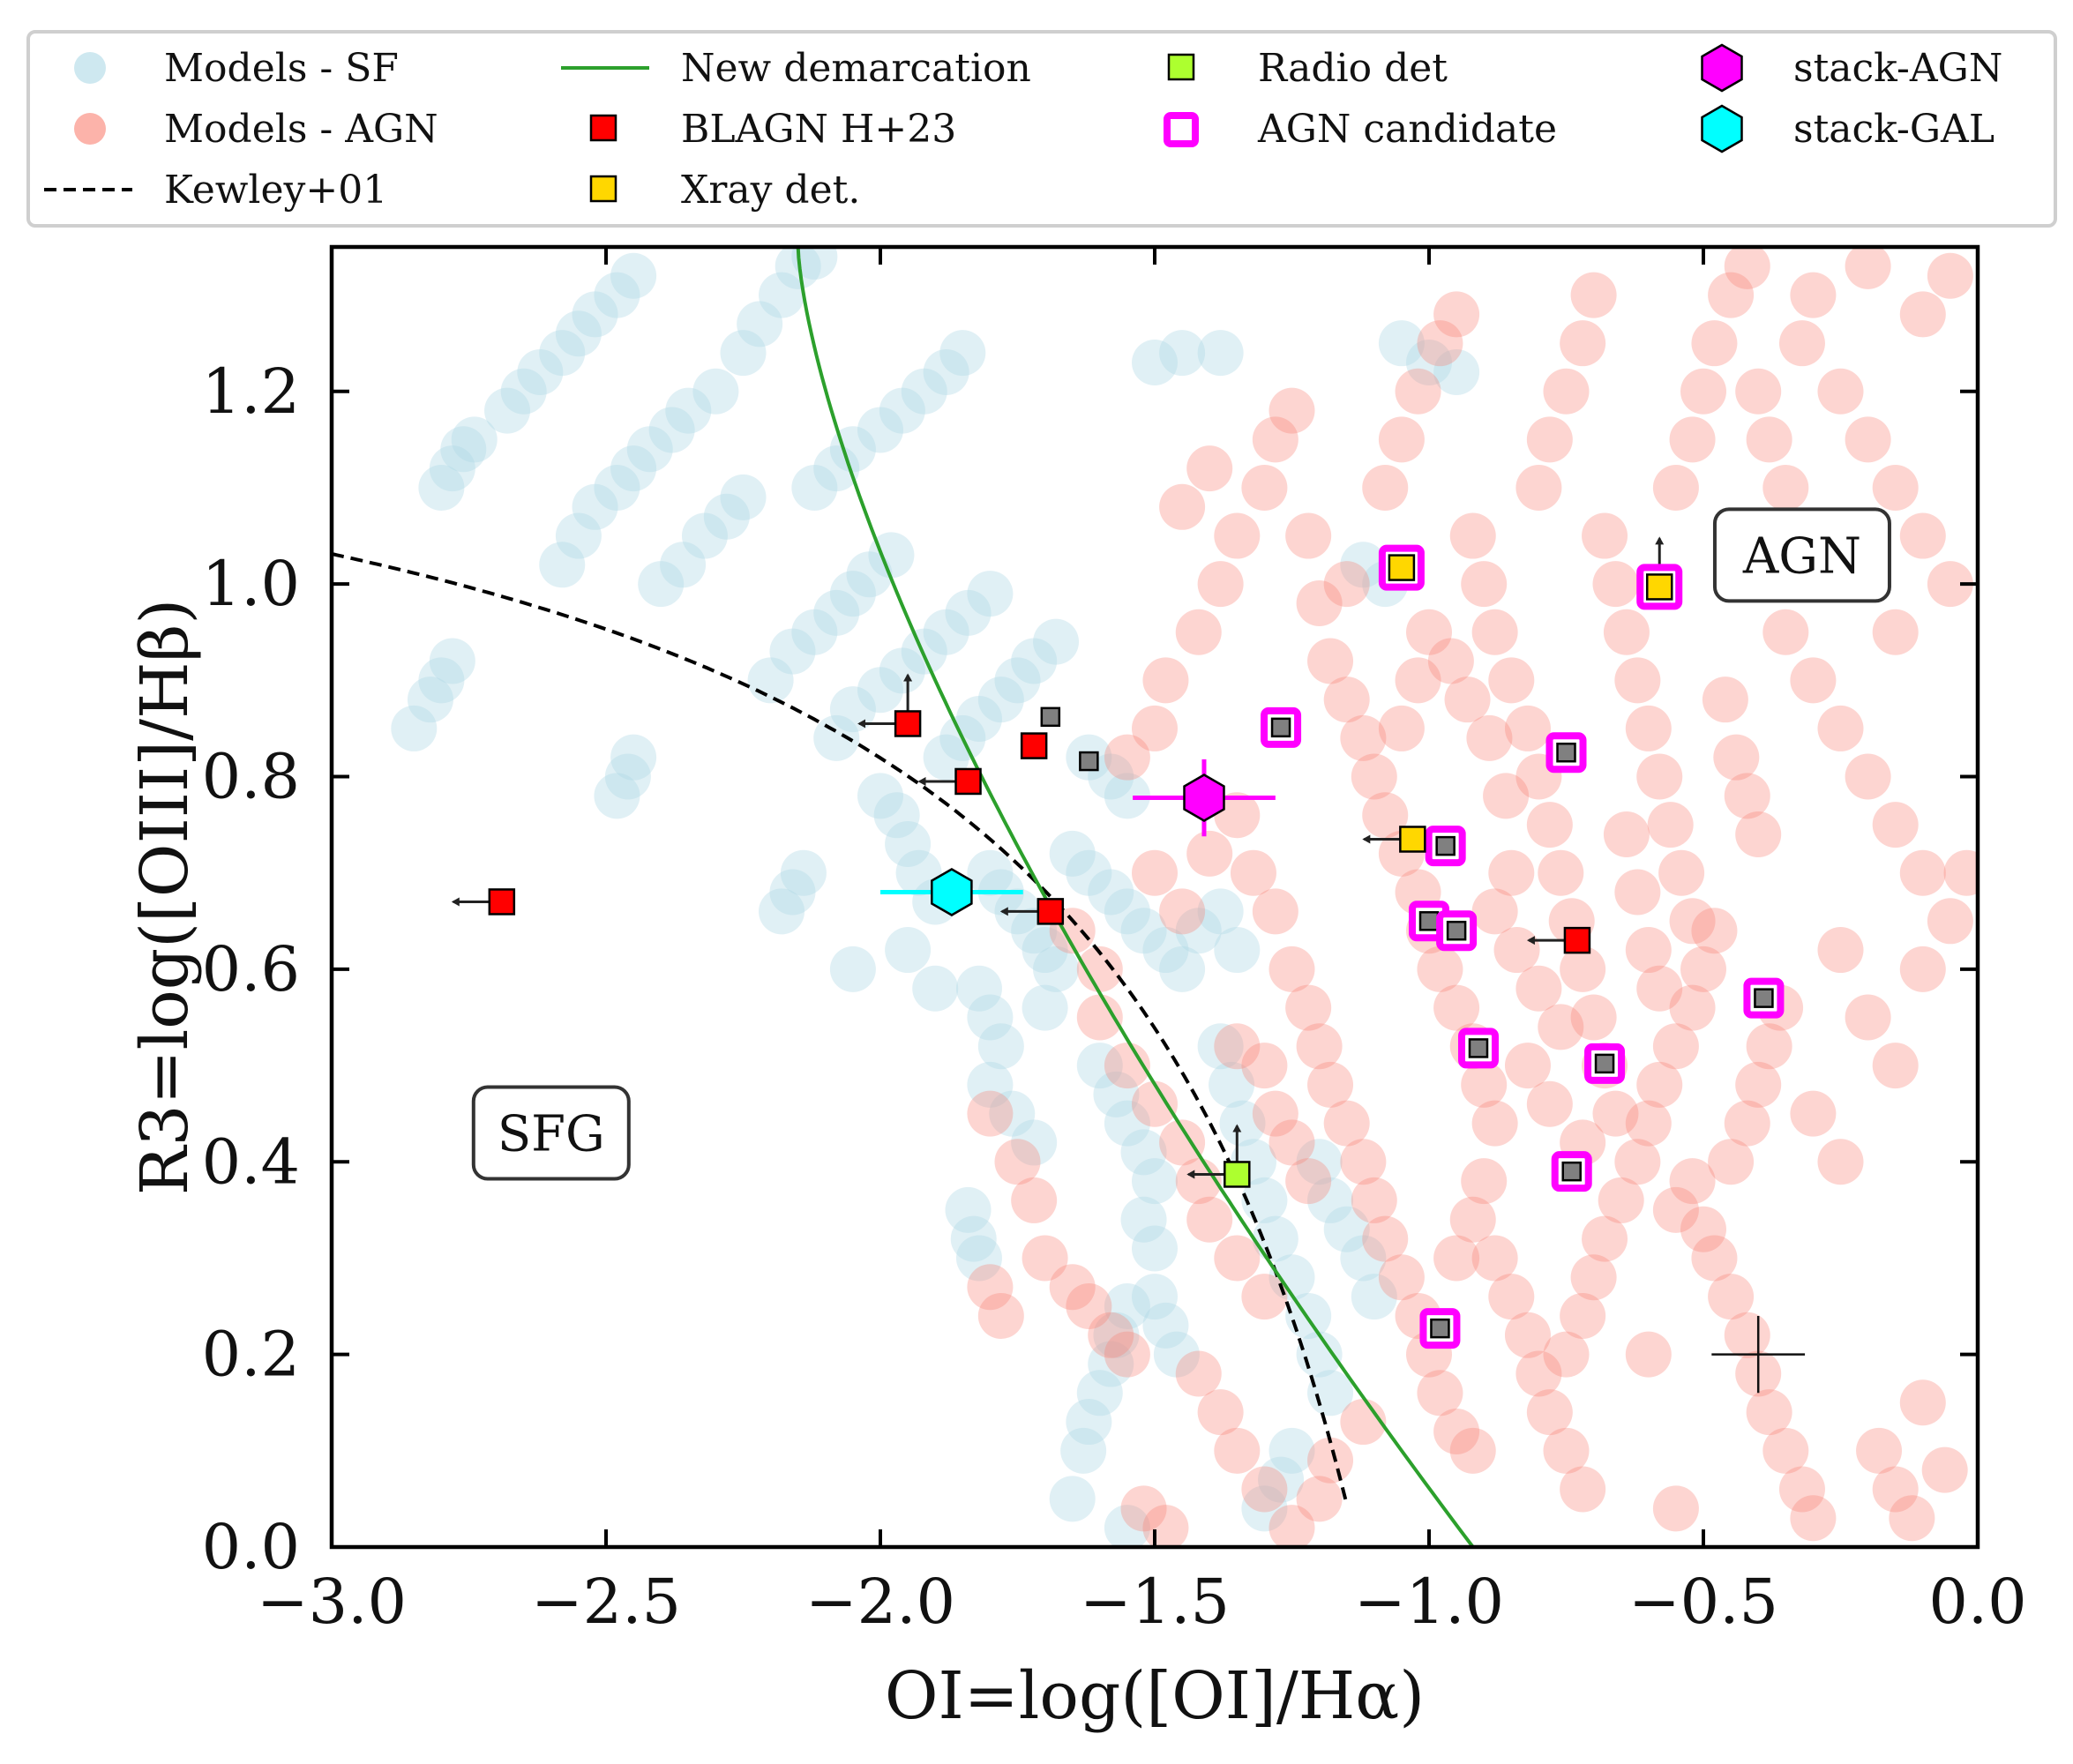 This screenshot has width=2073, height=1764. I want to click on sfg-label-box, so click(551, 1133).